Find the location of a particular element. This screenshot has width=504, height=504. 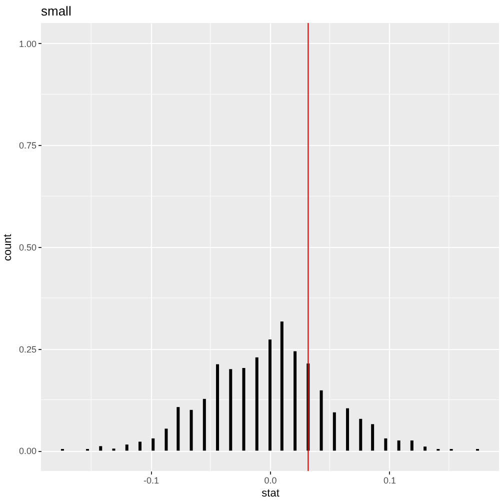

x-tick-label: 0.1 is located at coordinates (390, 481).